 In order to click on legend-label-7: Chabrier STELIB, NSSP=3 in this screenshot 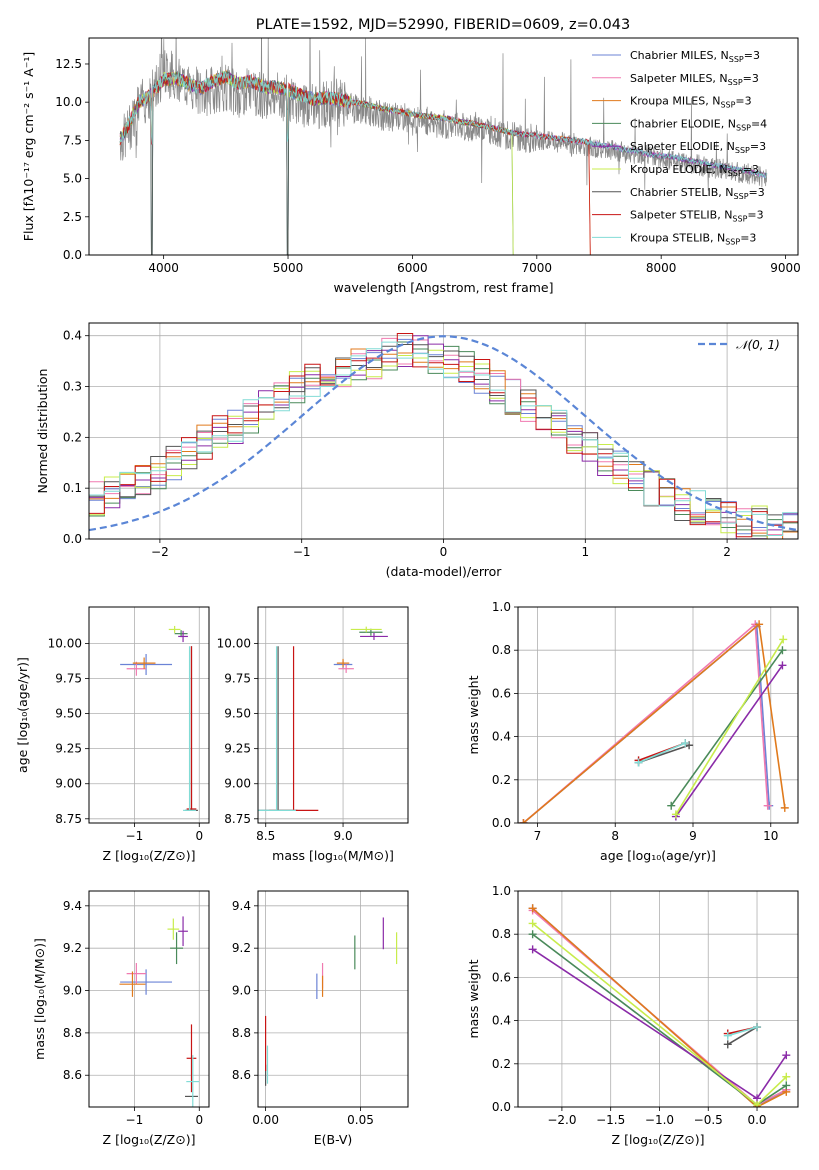, I will do `click(697, 193)`.